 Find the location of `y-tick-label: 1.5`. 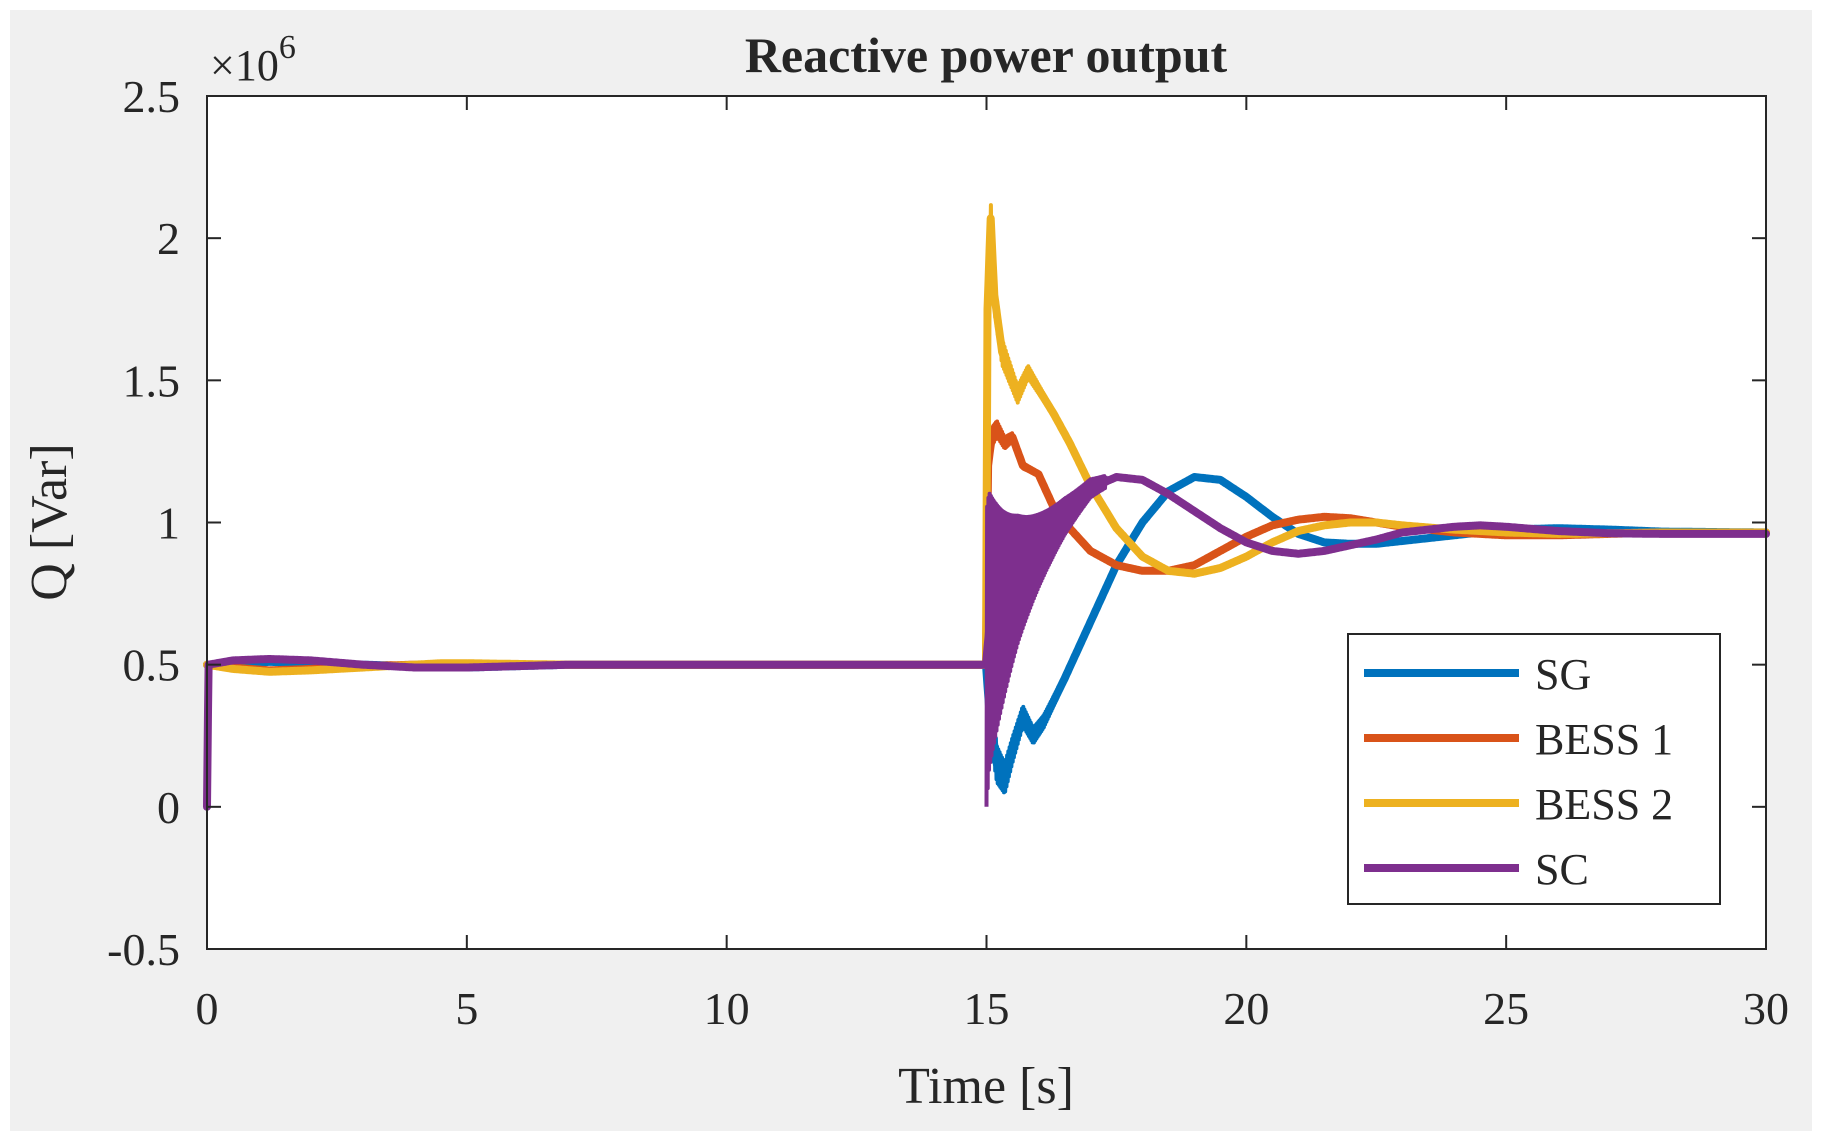

y-tick-label: 1.5 is located at coordinates (152, 380).